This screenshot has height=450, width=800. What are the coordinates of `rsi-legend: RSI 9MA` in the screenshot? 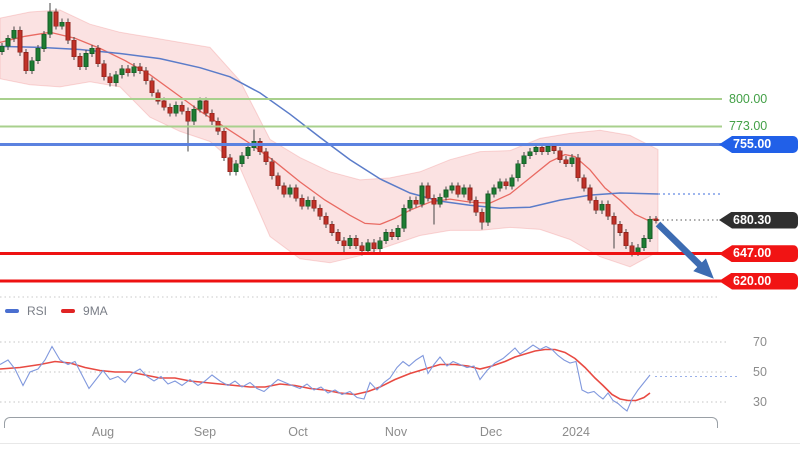 It's located at (59, 311).